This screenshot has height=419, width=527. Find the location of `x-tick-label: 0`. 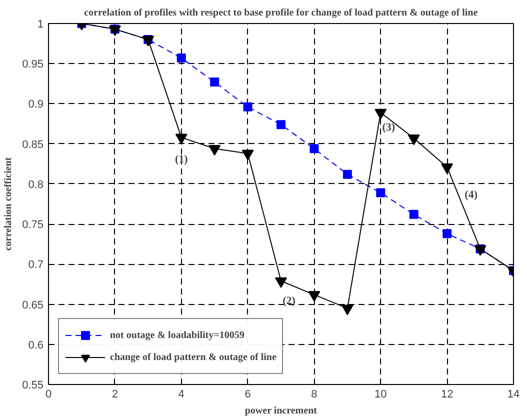

x-tick-label: 0 is located at coordinates (48, 394).